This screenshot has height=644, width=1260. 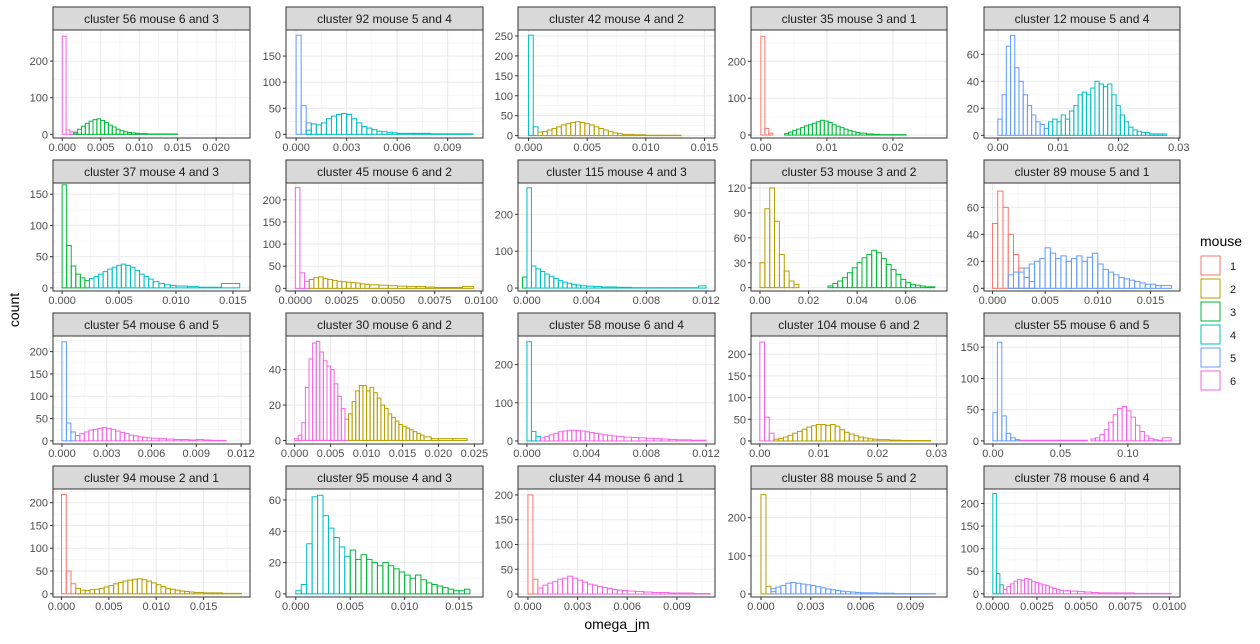 I want to click on y-tick-label: 60, so click(x=973, y=208).